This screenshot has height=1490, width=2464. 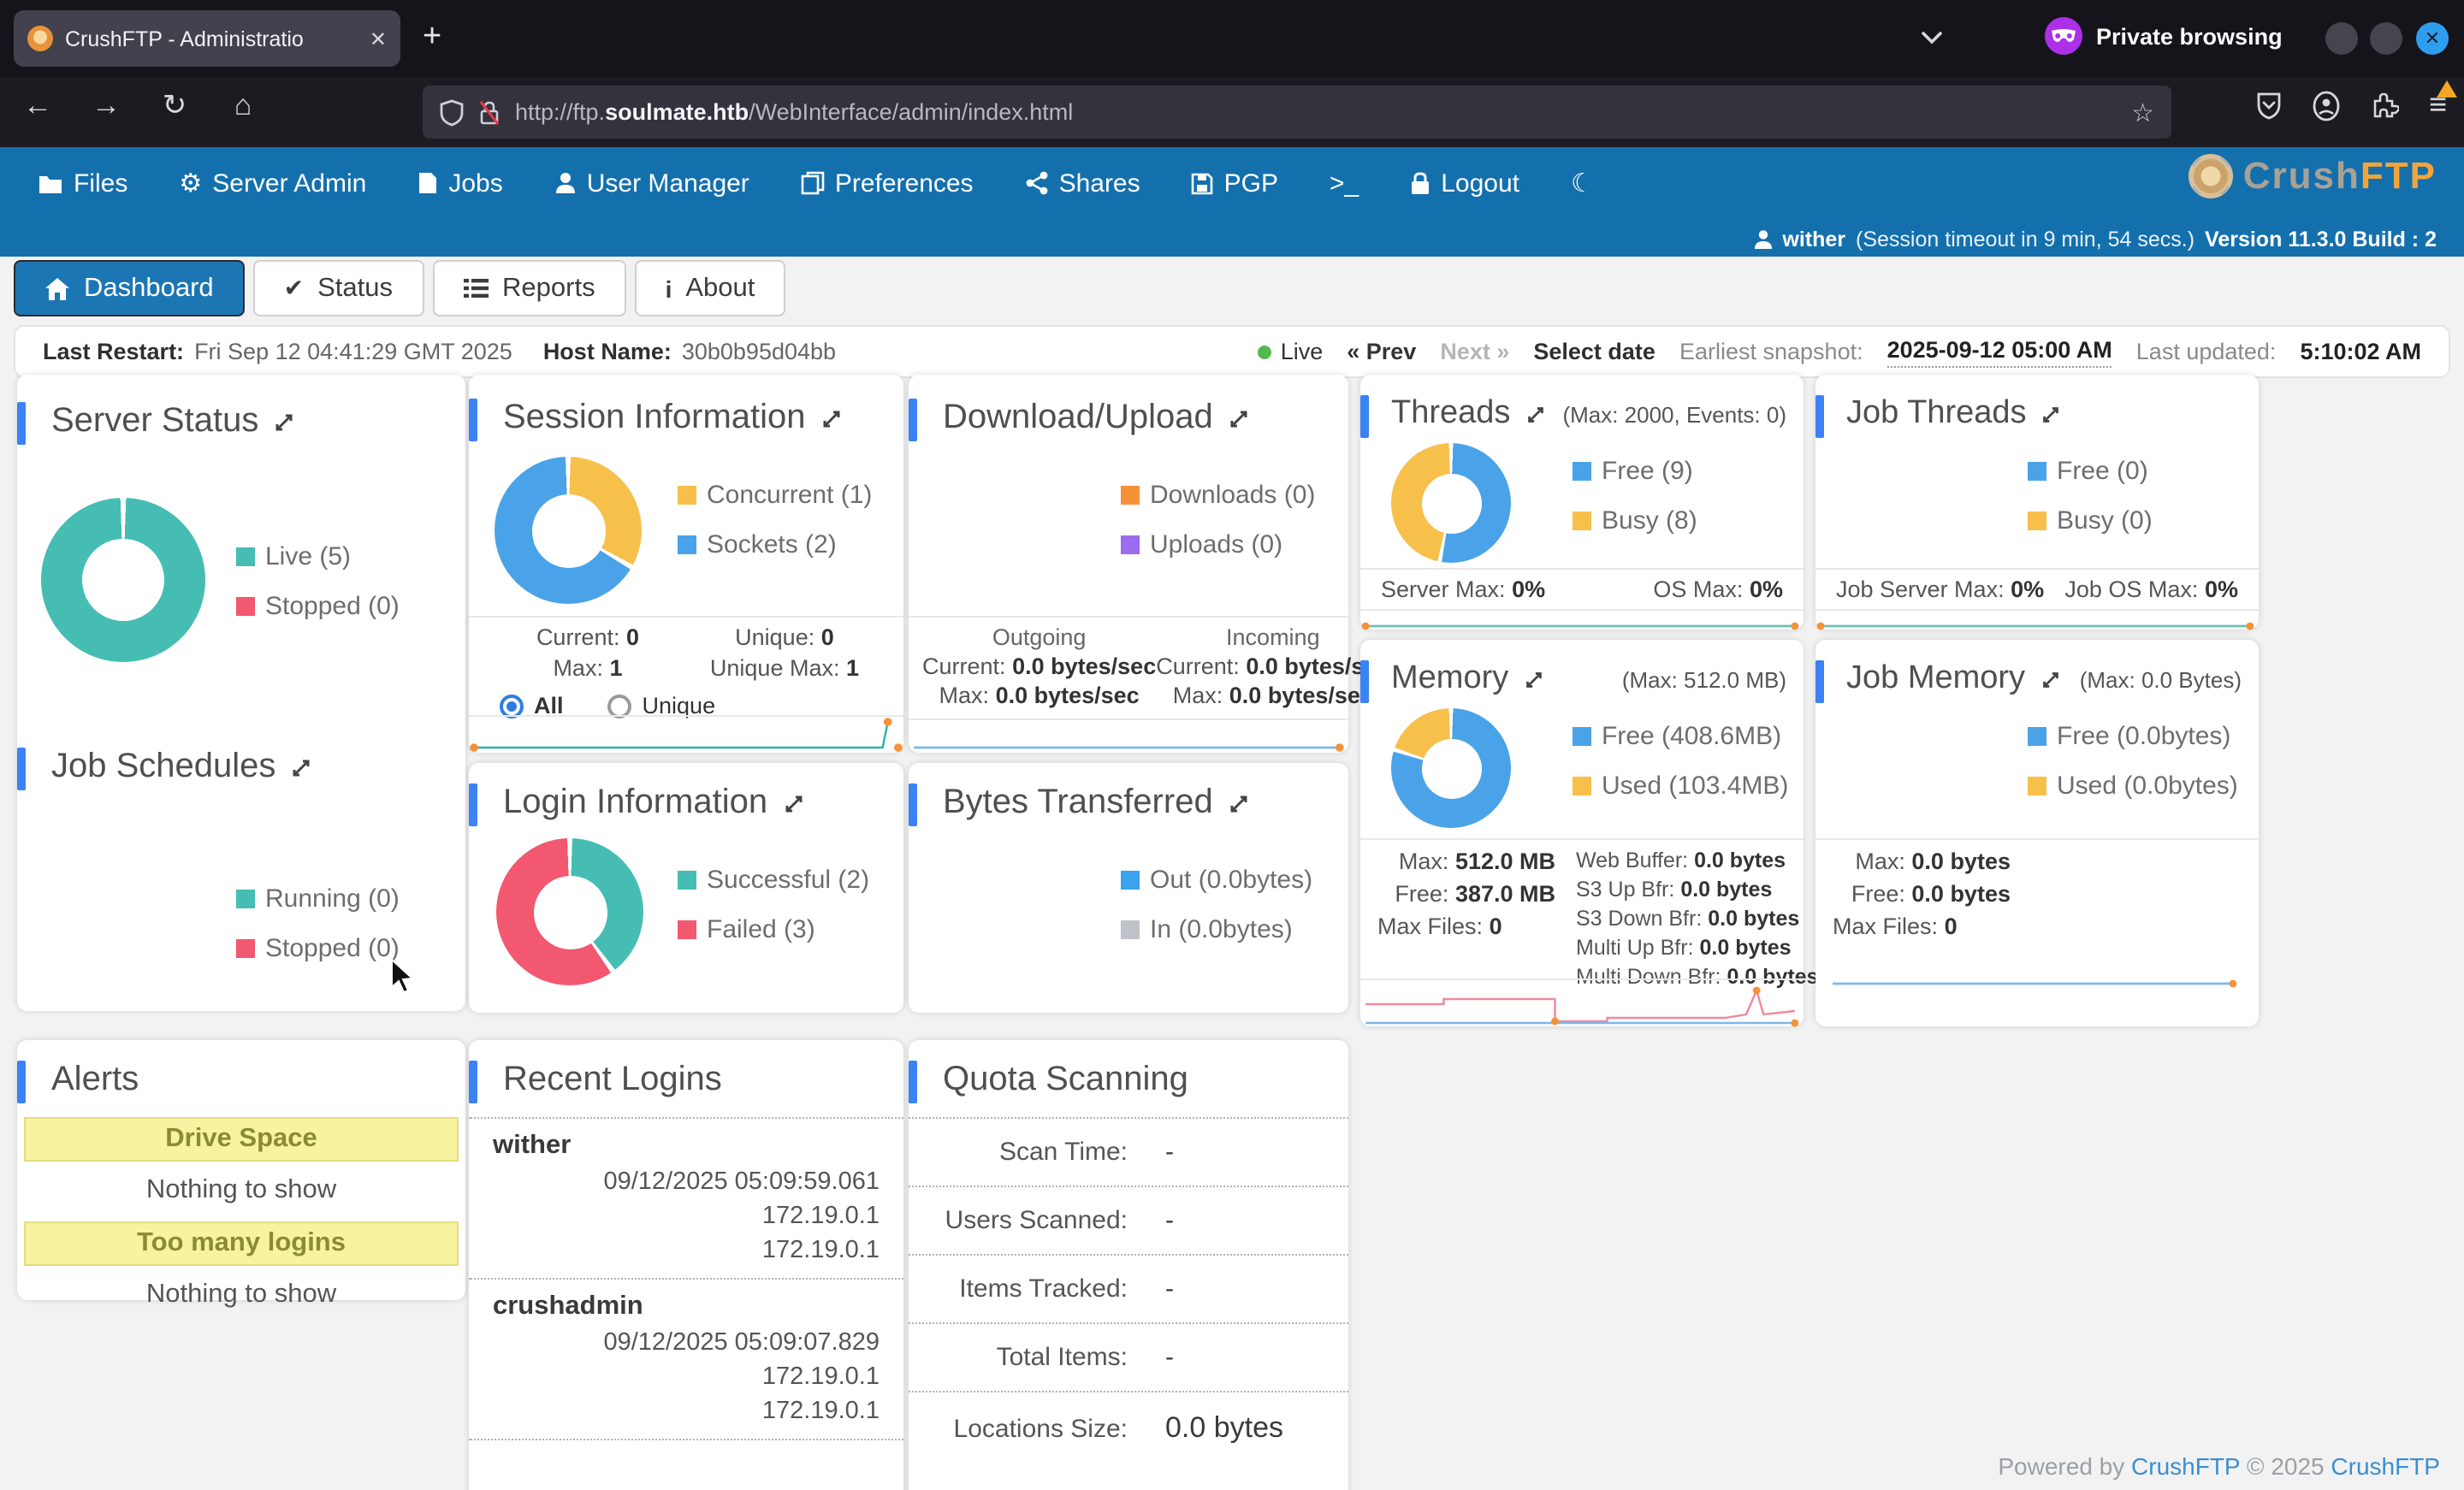 What do you see at coordinates (82, 184) in the screenshot?
I see `nav-files: Files` at bounding box center [82, 184].